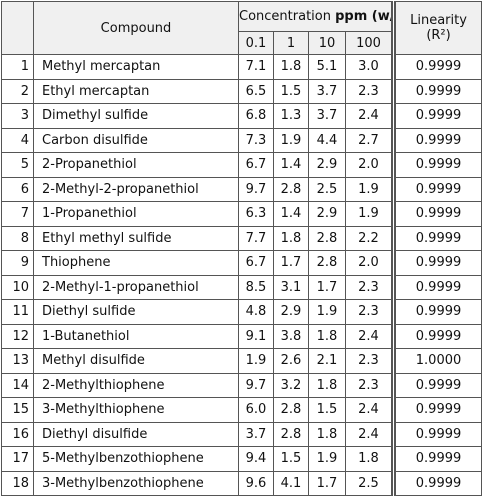 This screenshot has width=482, height=500. I want to click on header-row: 0.1 1 10 100, so click(242, 43).